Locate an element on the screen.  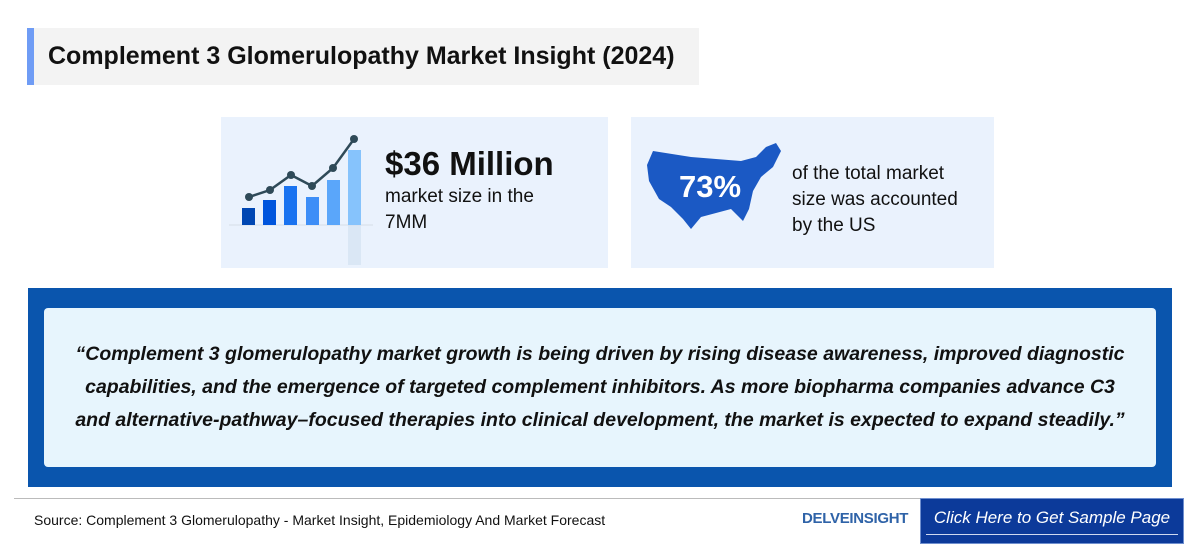
us-map-icon is located at coordinates (714, 186).